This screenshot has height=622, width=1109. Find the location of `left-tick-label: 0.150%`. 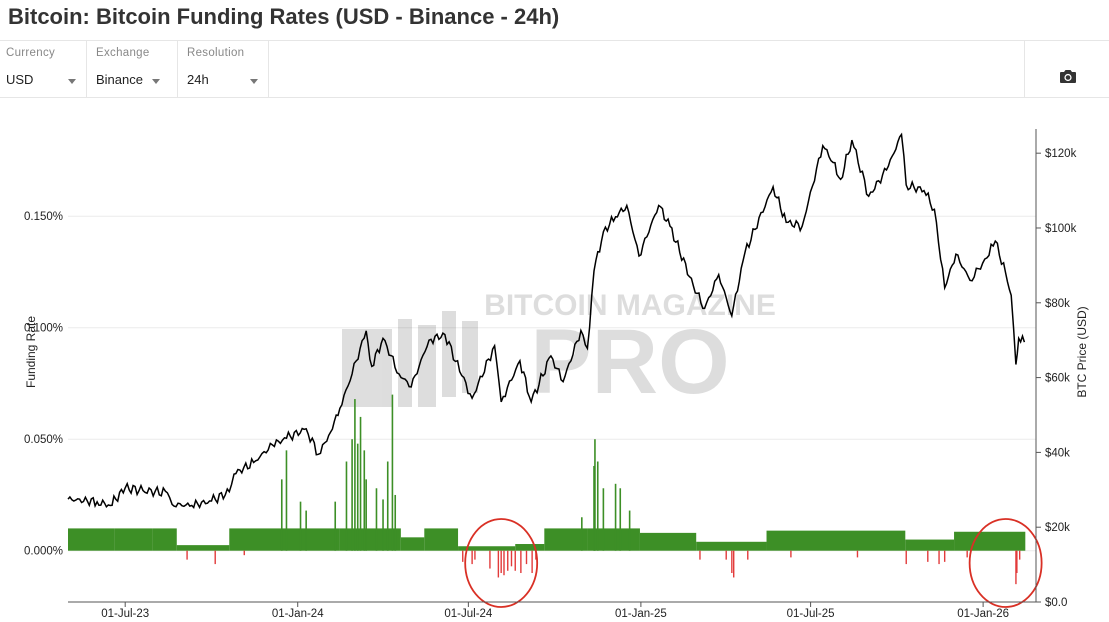

left-tick-label: 0.150% is located at coordinates (43, 217).